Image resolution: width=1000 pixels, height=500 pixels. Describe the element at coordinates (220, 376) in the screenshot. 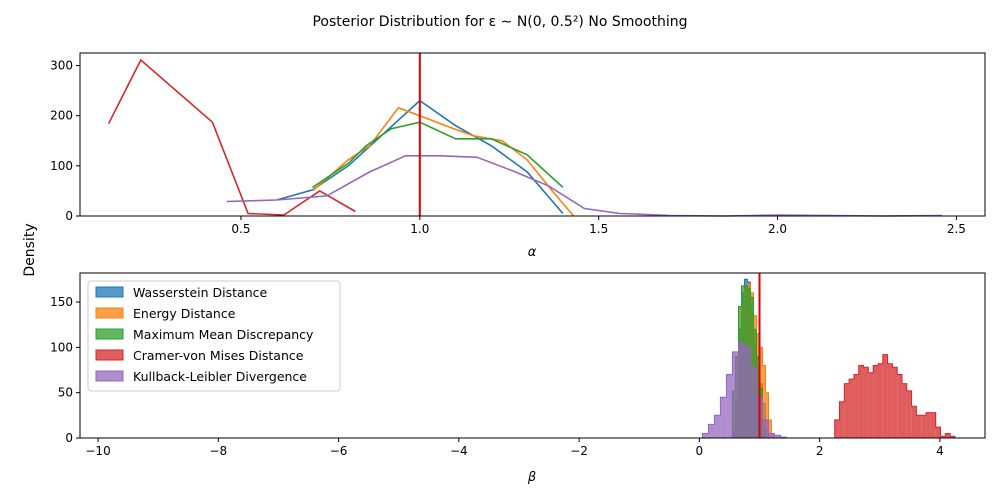

I see `legend-label: Kullback-Leibler Divergence` at that location.